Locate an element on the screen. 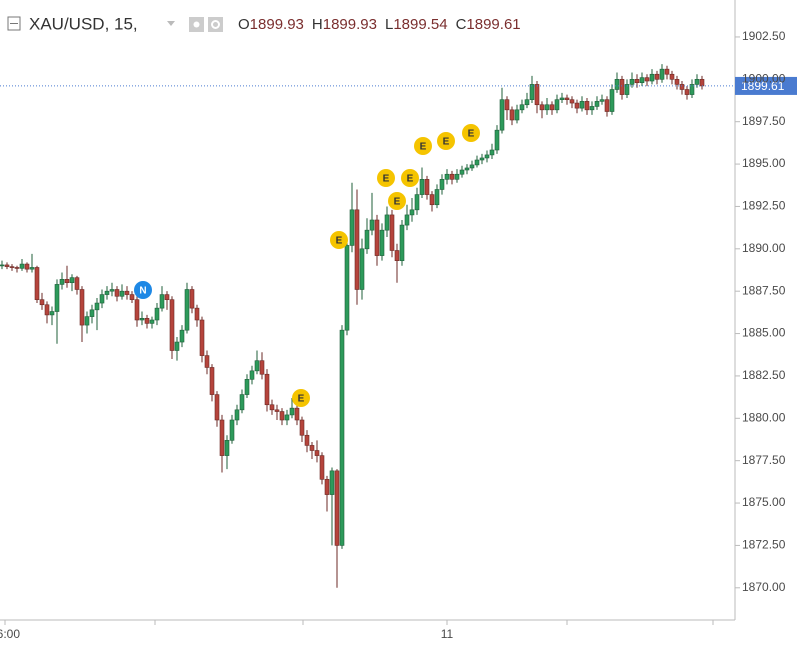  y-tick-label: 1890.00 is located at coordinates (764, 248).